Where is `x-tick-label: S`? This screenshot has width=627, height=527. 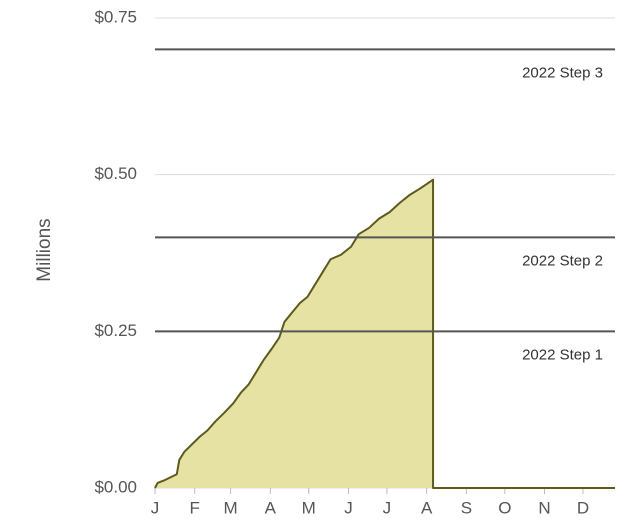
x-tick-label: S is located at coordinates (466, 507).